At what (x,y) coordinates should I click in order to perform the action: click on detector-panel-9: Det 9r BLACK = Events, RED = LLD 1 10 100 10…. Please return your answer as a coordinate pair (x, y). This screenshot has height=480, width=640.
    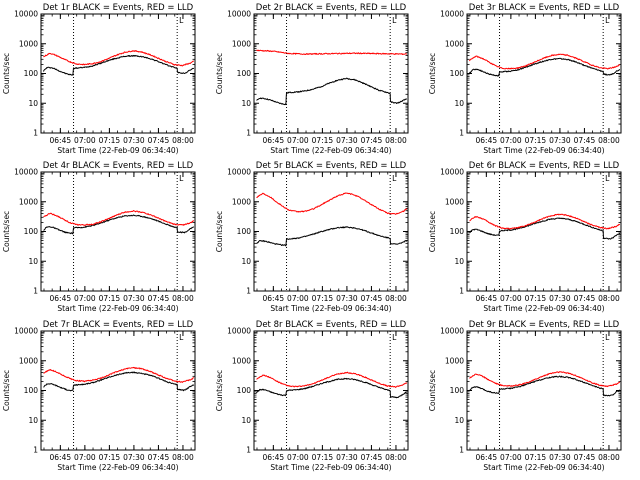
    Looking at the image, I should click on (525, 396).